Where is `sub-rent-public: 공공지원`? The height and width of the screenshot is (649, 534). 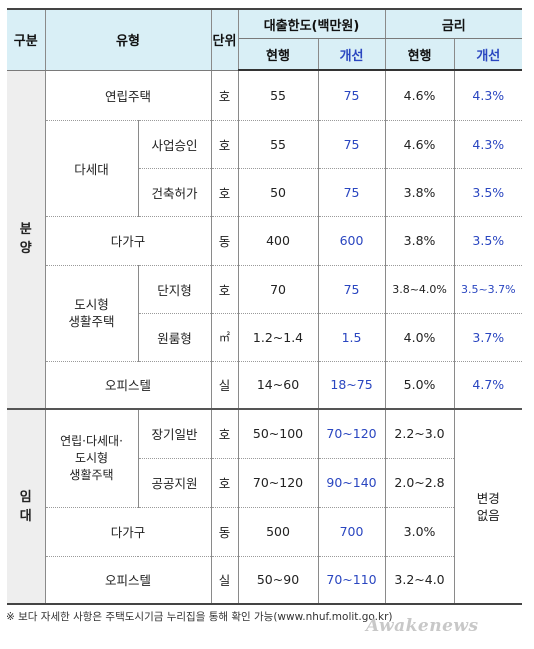 sub-rent-public: 공공지원 is located at coordinates (174, 483).